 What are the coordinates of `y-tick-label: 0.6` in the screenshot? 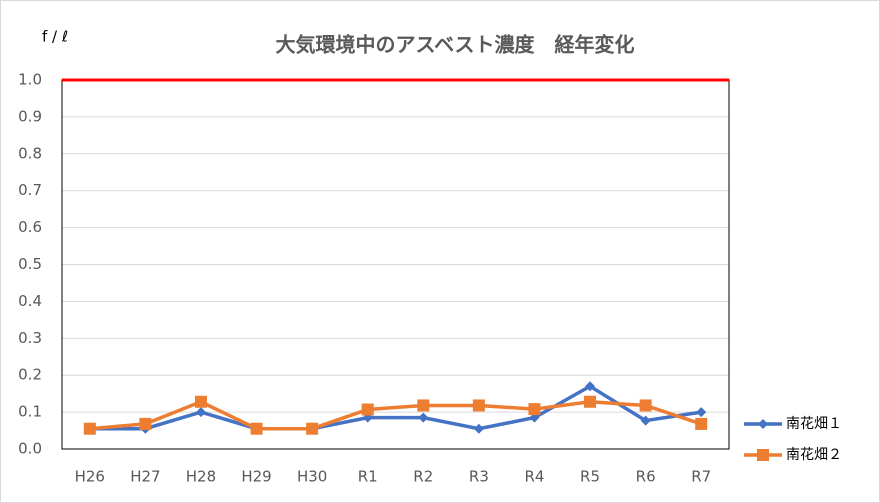 It's located at (30, 227).